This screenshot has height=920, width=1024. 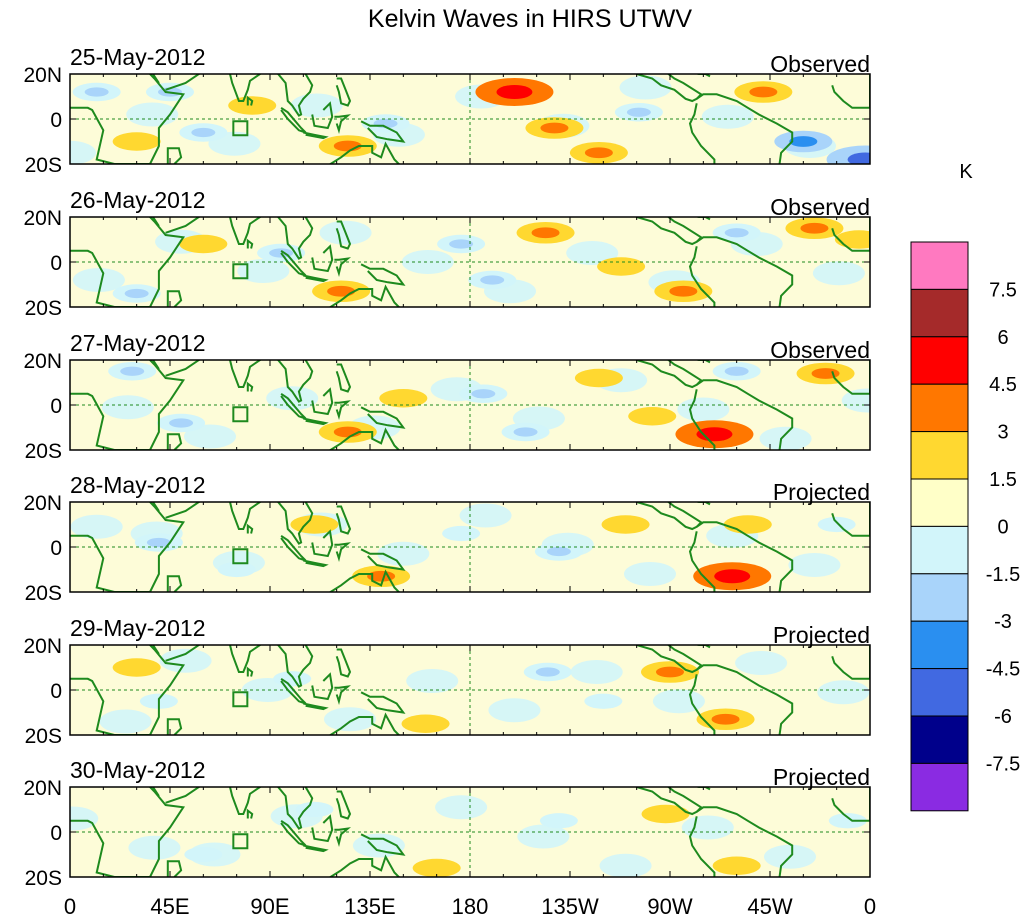 I want to click on longitude-label: 45W, so click(x=769, y=906).